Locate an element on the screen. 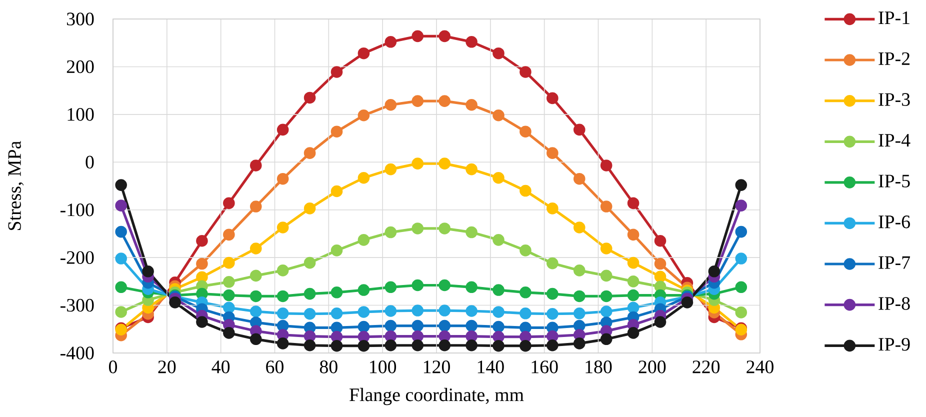 The width and height of the screenshot is (926, 417). x-tick-label: 220 is located at coordinates (706, 367).